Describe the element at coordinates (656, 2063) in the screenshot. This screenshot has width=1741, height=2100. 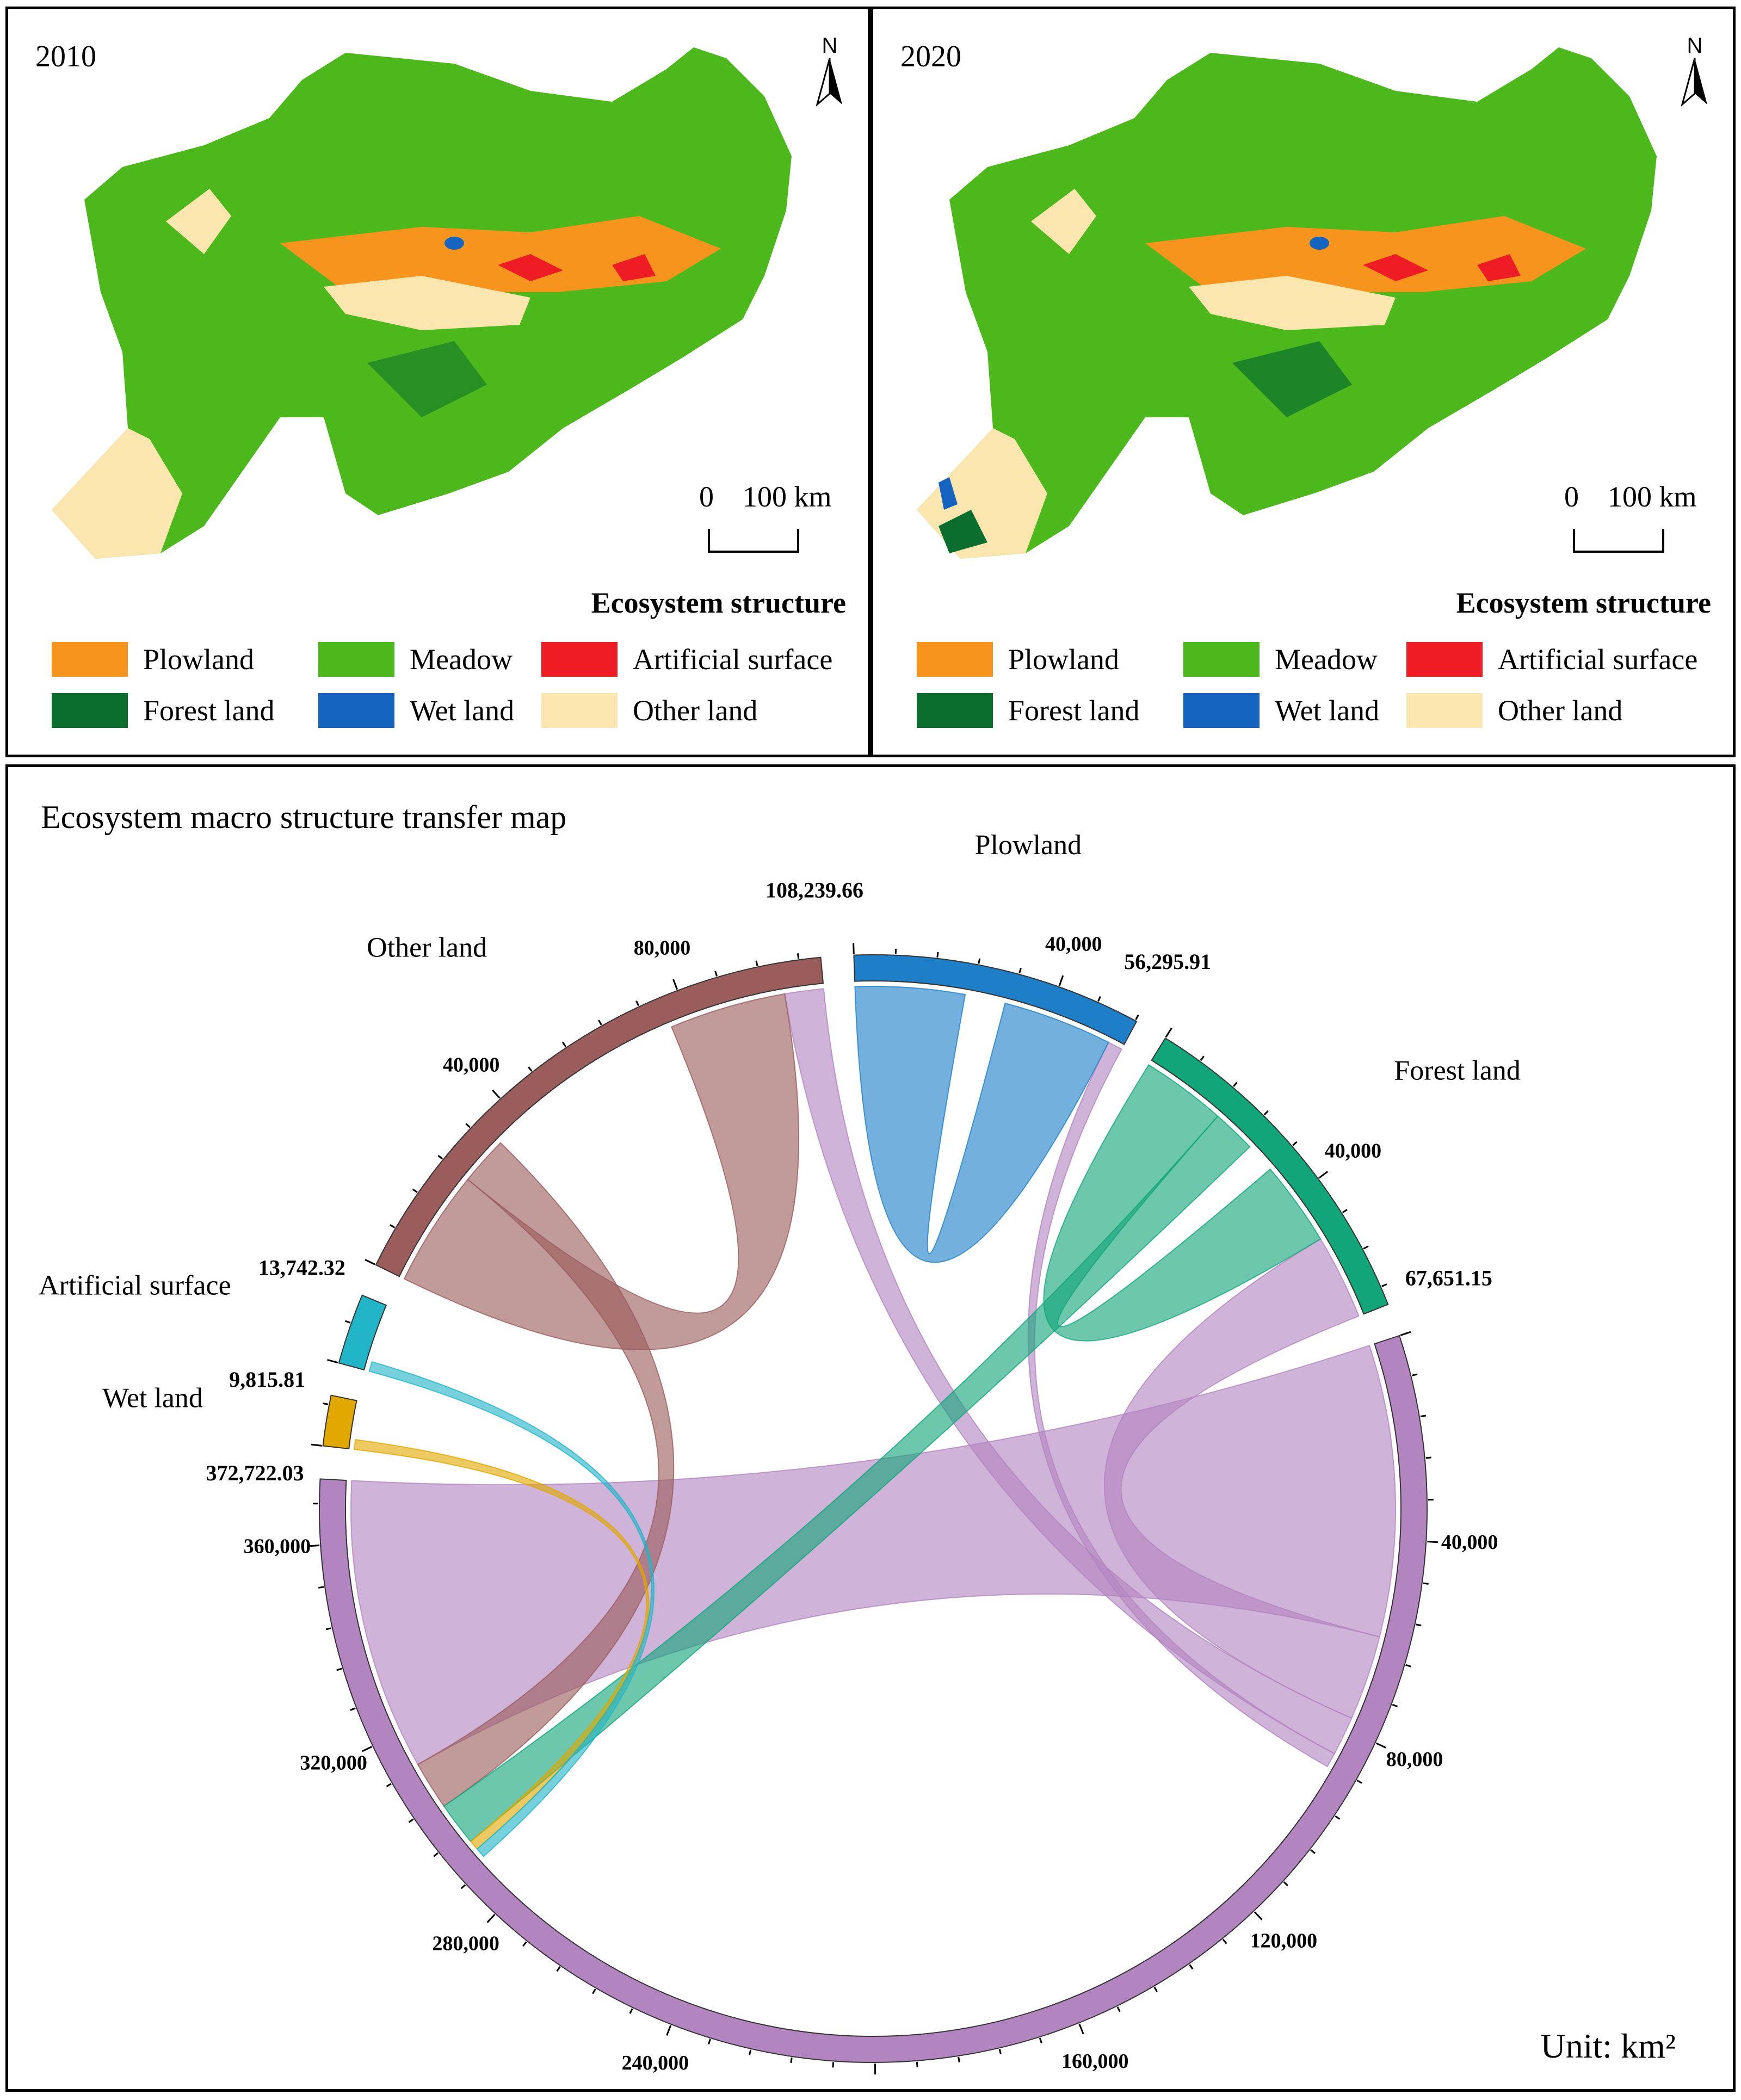
I see `tick-label: 240,000` at that location.